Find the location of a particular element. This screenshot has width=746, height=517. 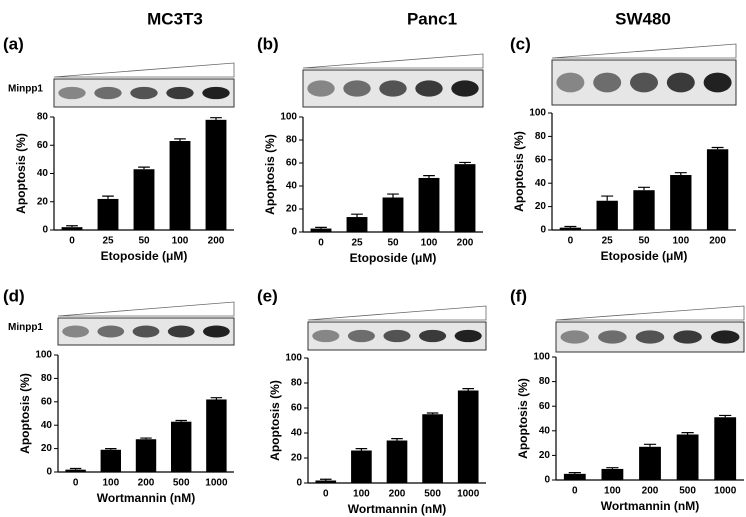

column-title: Panc1 is located at coordinates (432, 18).